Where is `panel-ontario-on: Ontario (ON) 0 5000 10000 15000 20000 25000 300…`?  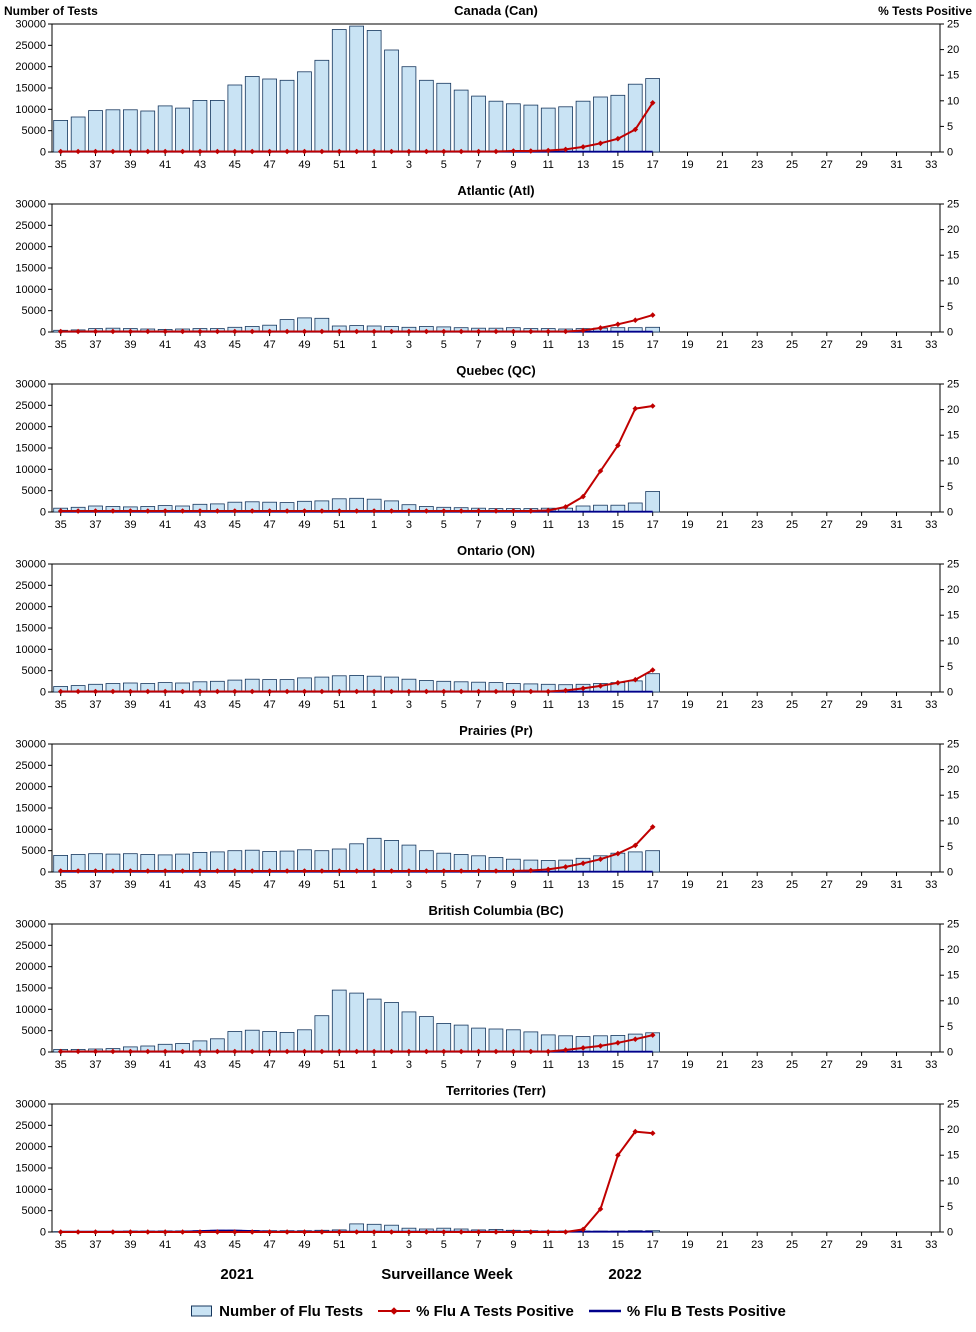 panel-ontario-on: Ontario (ON) 0 5000 10000 15000 20000 25000 300… is located at coordinates (487, 627).